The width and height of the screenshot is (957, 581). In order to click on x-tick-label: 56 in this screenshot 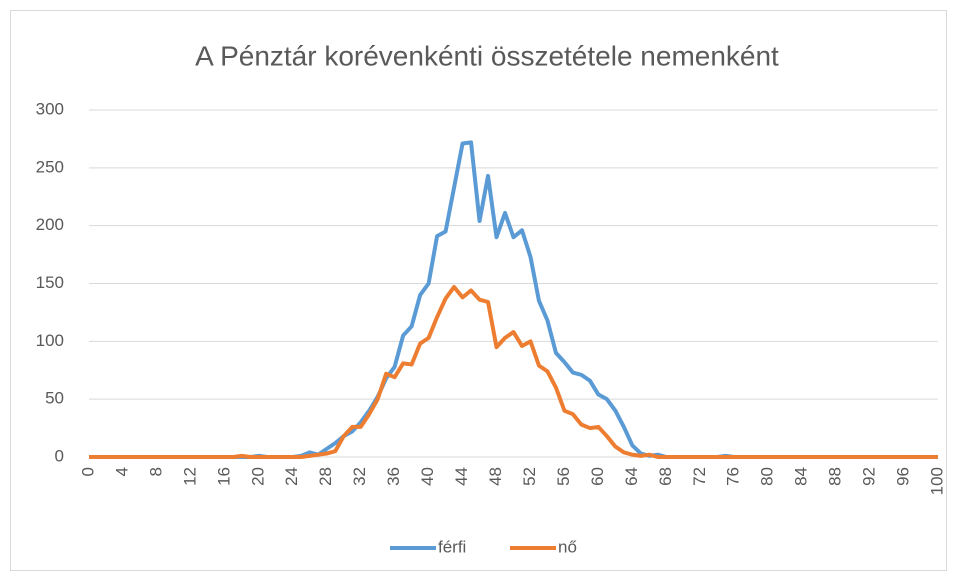, I will do `click(563, 476)`.